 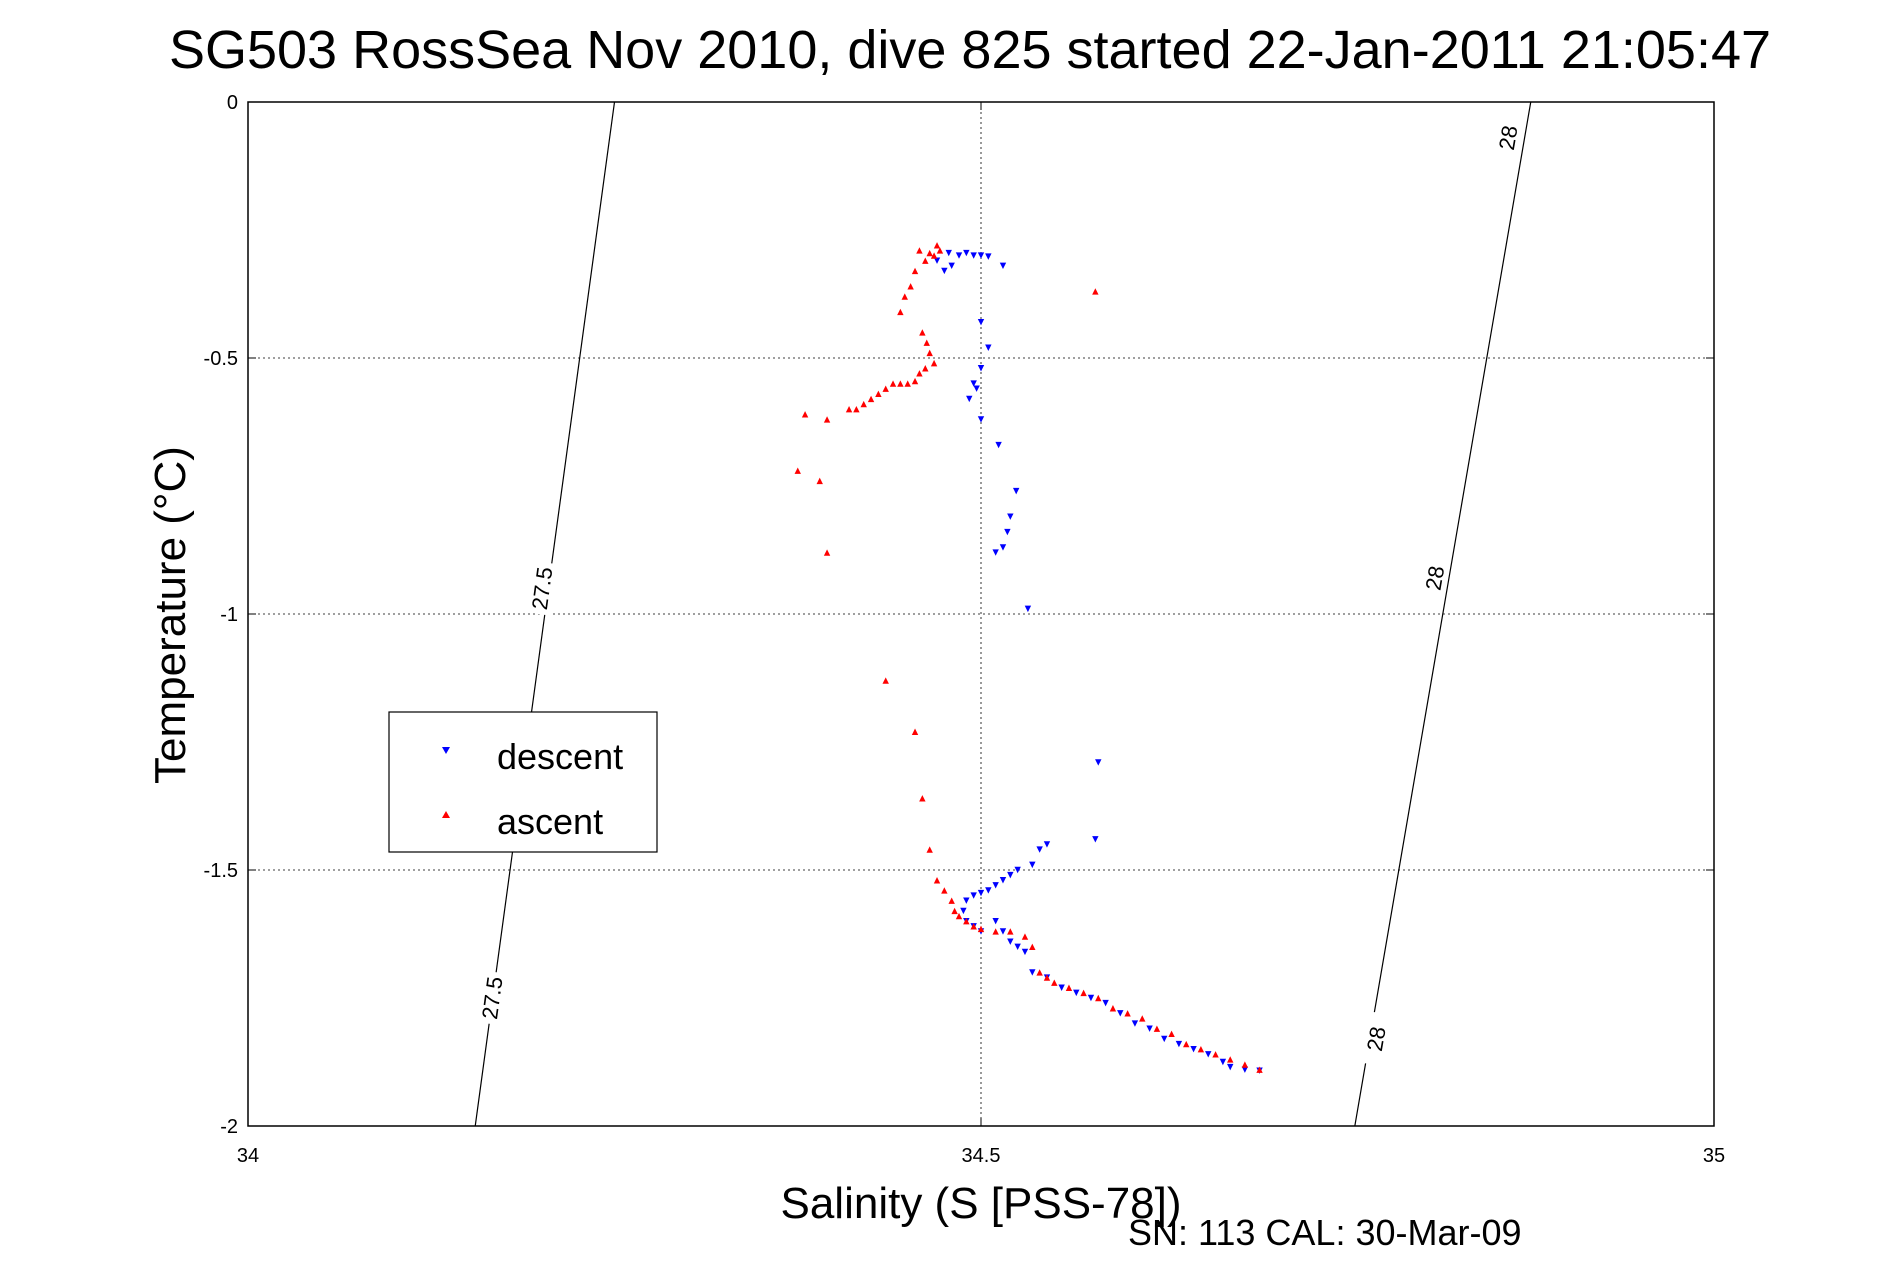 What do you see at coordinates (446, 814) in the screenshot?
I see `legend-marker-ascent` at bounding box center [446, 814].